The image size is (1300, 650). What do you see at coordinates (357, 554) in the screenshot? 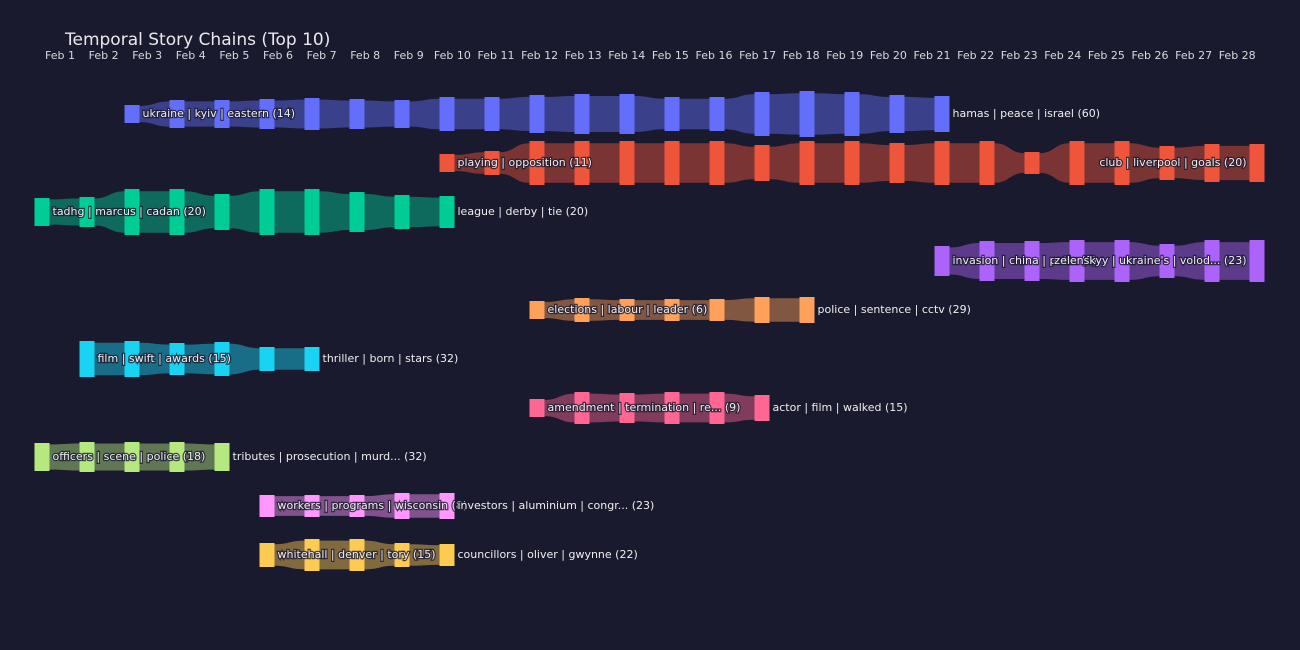
I see `start-label: whitehall | denver | tory (15)` at bounding box center [357, 554].